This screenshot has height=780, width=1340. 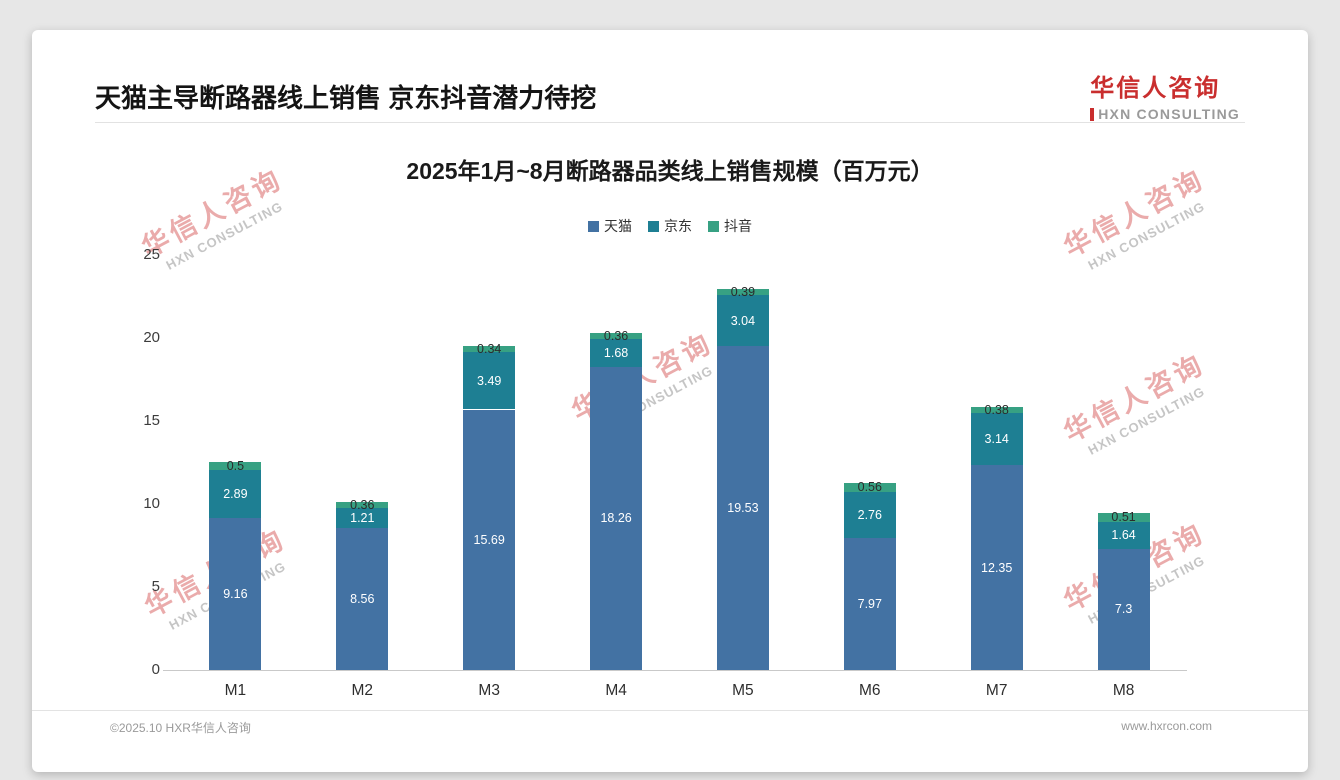 I want to click on bar-value-label: 2.89, so click(x=235, y=494).